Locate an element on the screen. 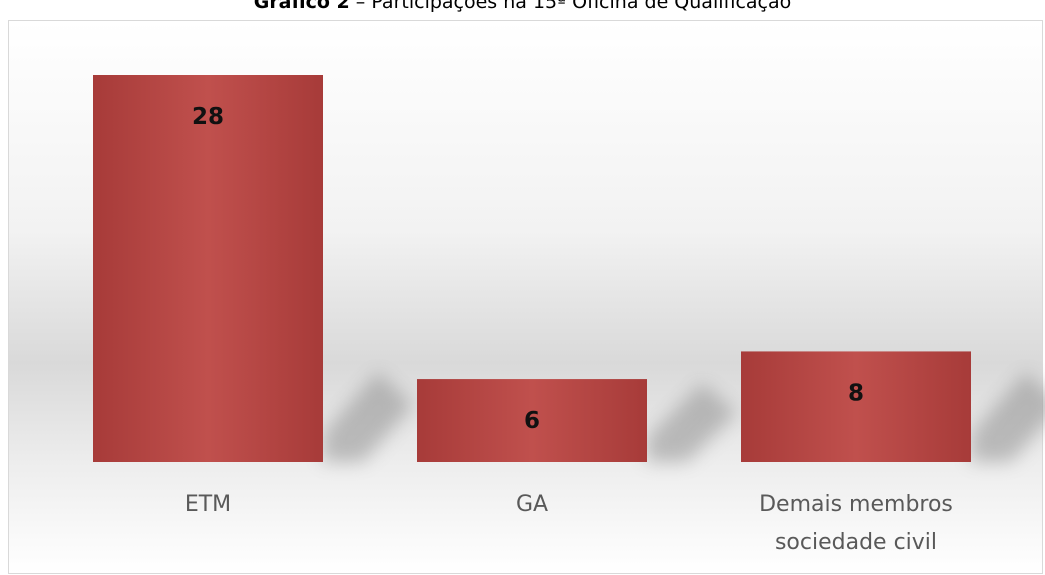 The image size is (1045, 575). bar-demais-membros-sociedade-civil is located at coordinates (856, 406).